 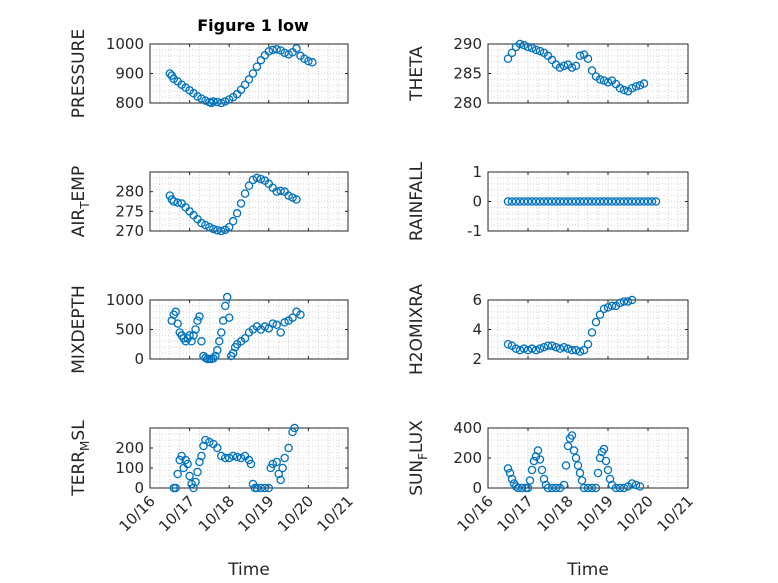 I want to click on grid-lines, so click(x=249, y=458).